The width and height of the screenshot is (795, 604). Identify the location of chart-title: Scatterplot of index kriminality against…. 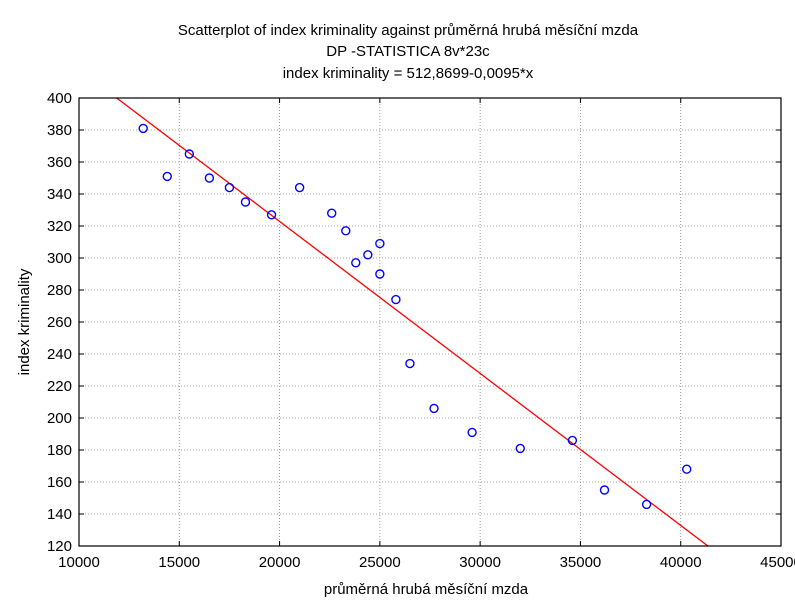
(408, 30).